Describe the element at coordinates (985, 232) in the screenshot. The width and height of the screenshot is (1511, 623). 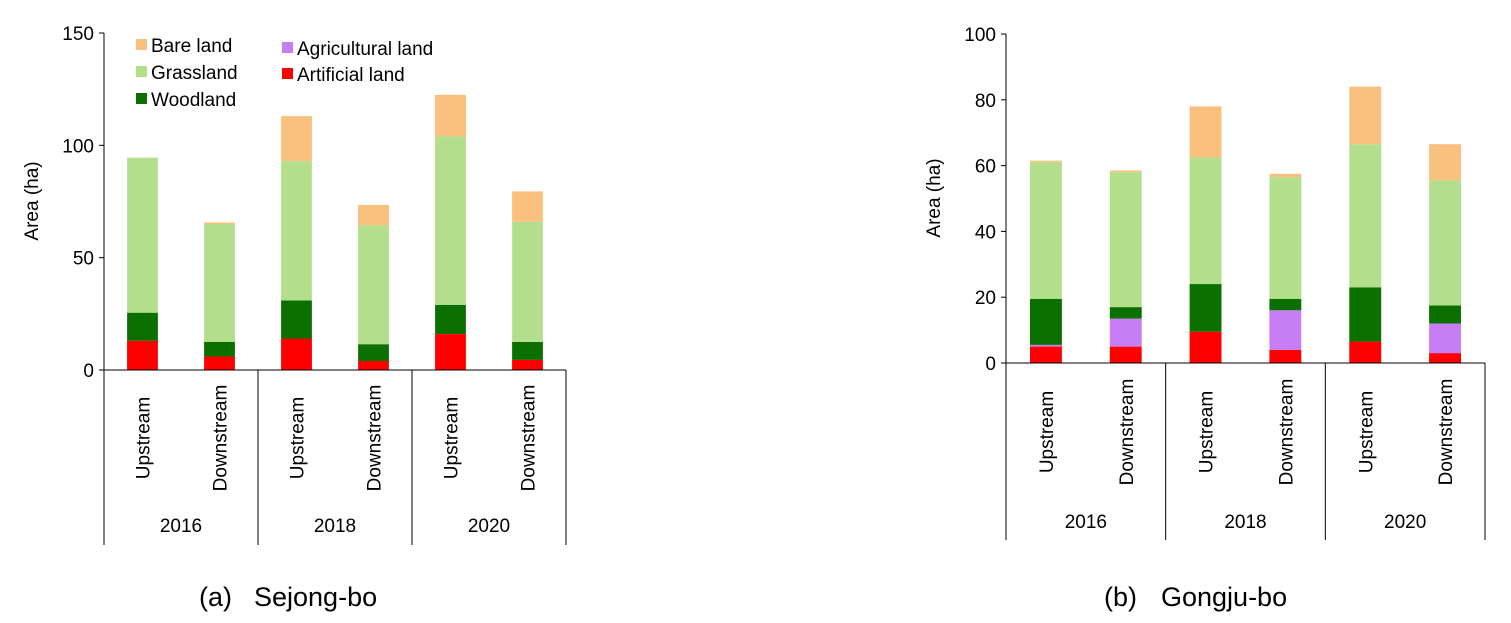
I see `y-tick-label: 40` at that location.